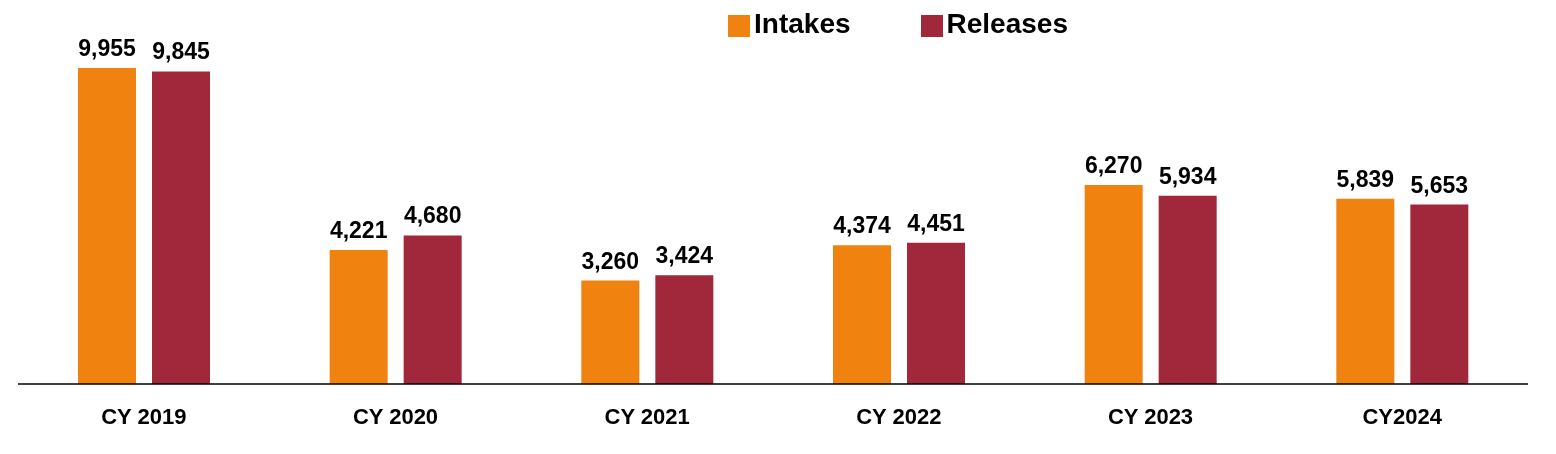 Image resolution: width=1556 pixels, height=454 pixels. I want to click on x-tick-label: CY 2019, so click(144, 416).